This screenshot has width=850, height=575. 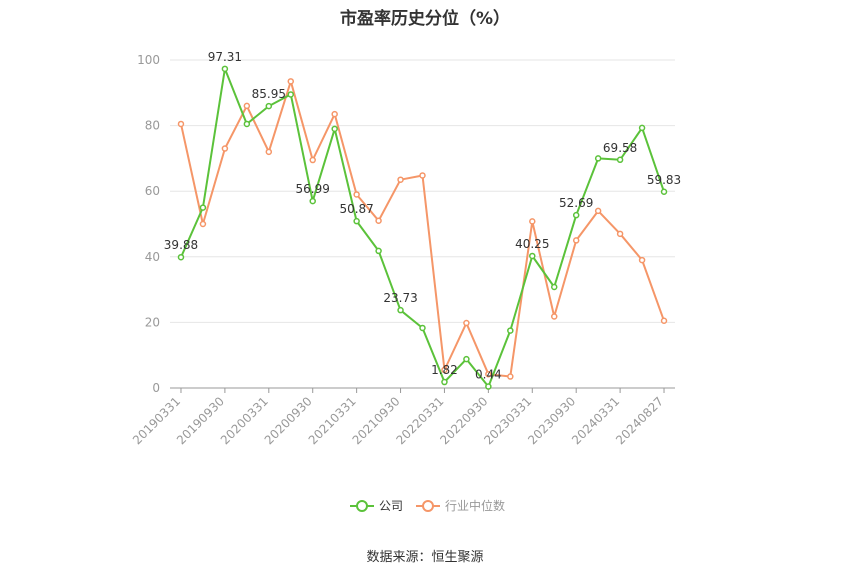 What do you see at coordinates (152, 191) in the screenshot?
I see `y-tick-label: 60` at bounding box center [152, 191].